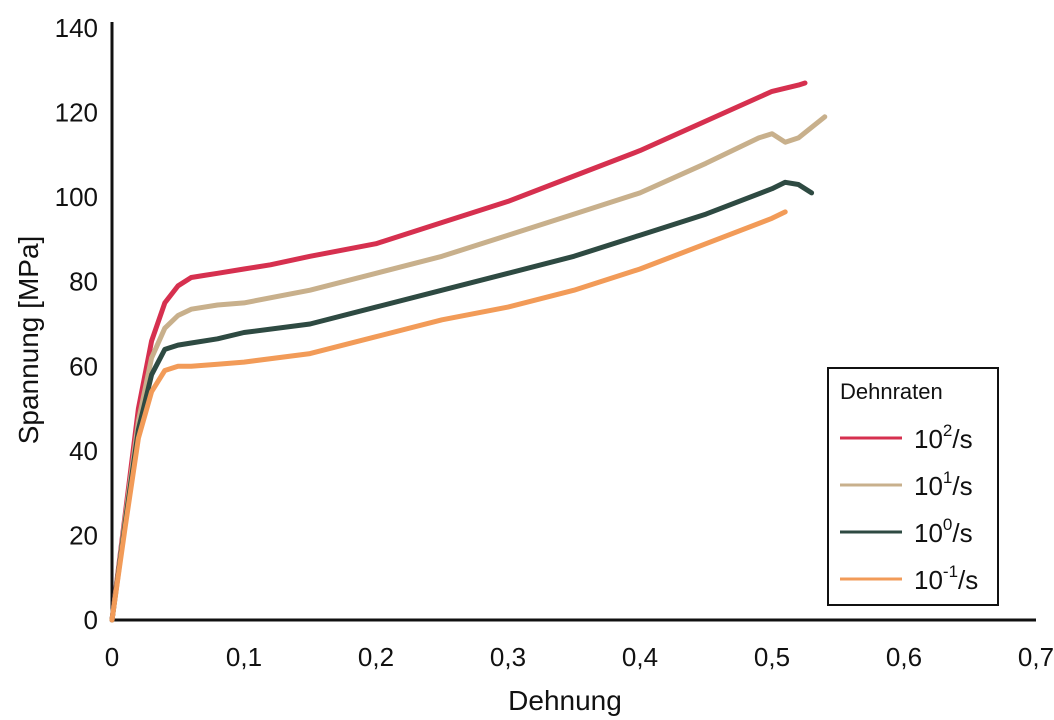 The width and height of the screenshot is (1054, 720). I want to click on legend-label-exponent: -1, so click(950, 571).